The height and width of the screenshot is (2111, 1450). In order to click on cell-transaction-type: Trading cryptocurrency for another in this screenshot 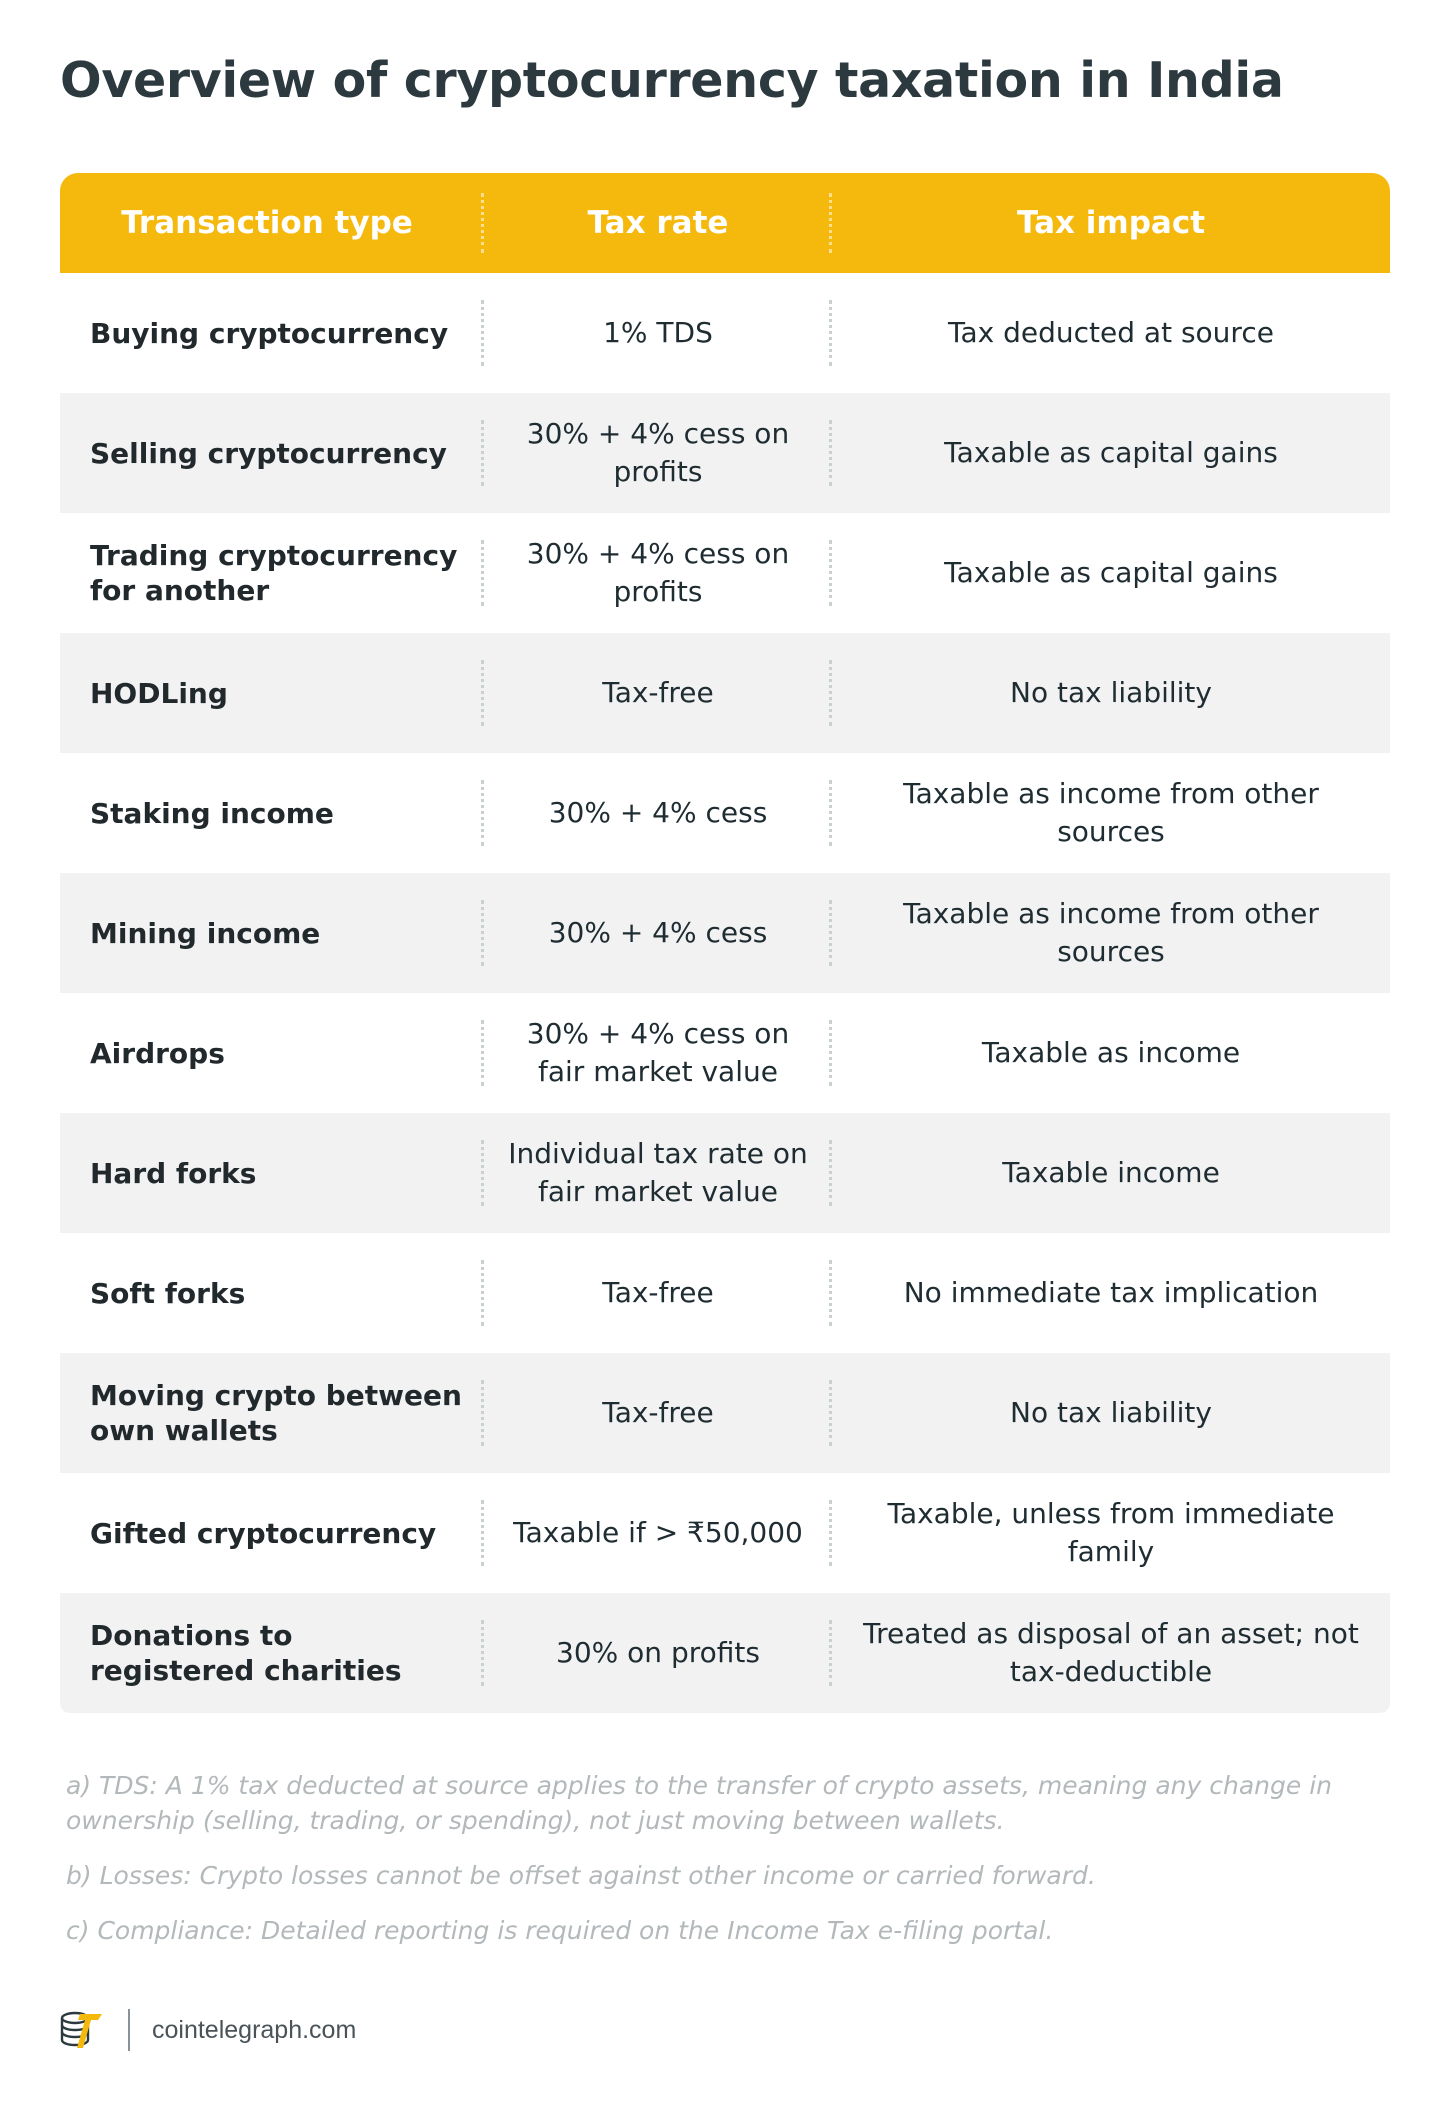, I will do `click(272, 573)`.